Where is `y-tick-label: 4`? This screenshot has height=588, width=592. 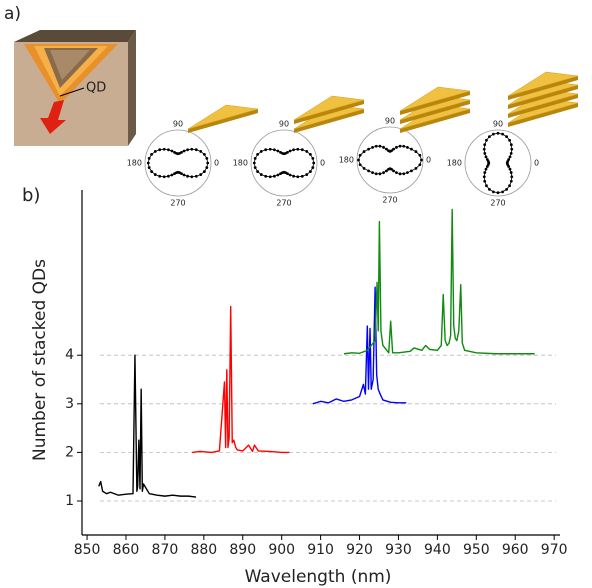 y-tick-label: 4 is located at coordinates (69, 355).